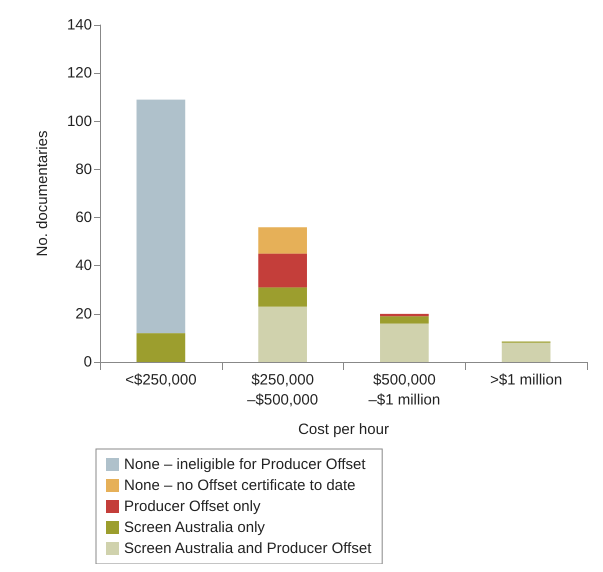  Describe the element at coordinates (343, 429) in the screenshot. I see `x-axis-title: Cost per hour` at that location.